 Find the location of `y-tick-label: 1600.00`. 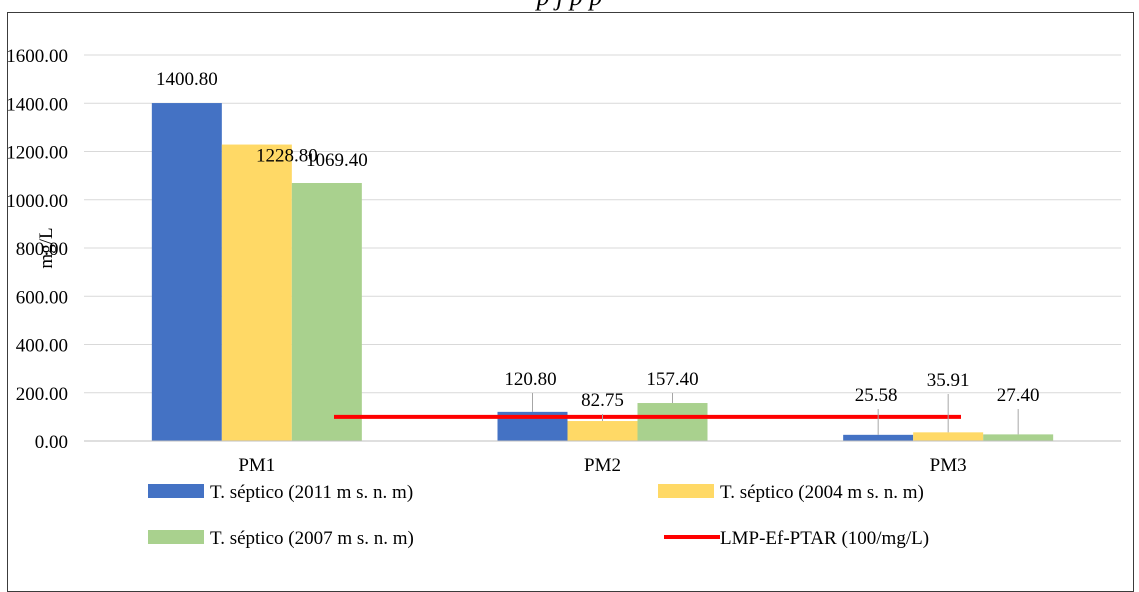

y-tick-label: 1600.00 is located at coordinates (38, 56).